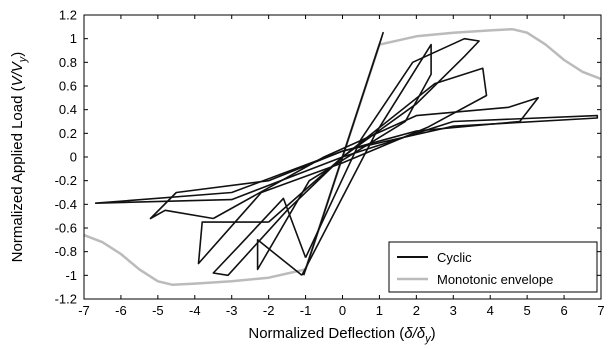  What do you see at coordinates (158, 310) in the screenshot?
I see `x-tick-label: -5` at bounding box center [158, 310].